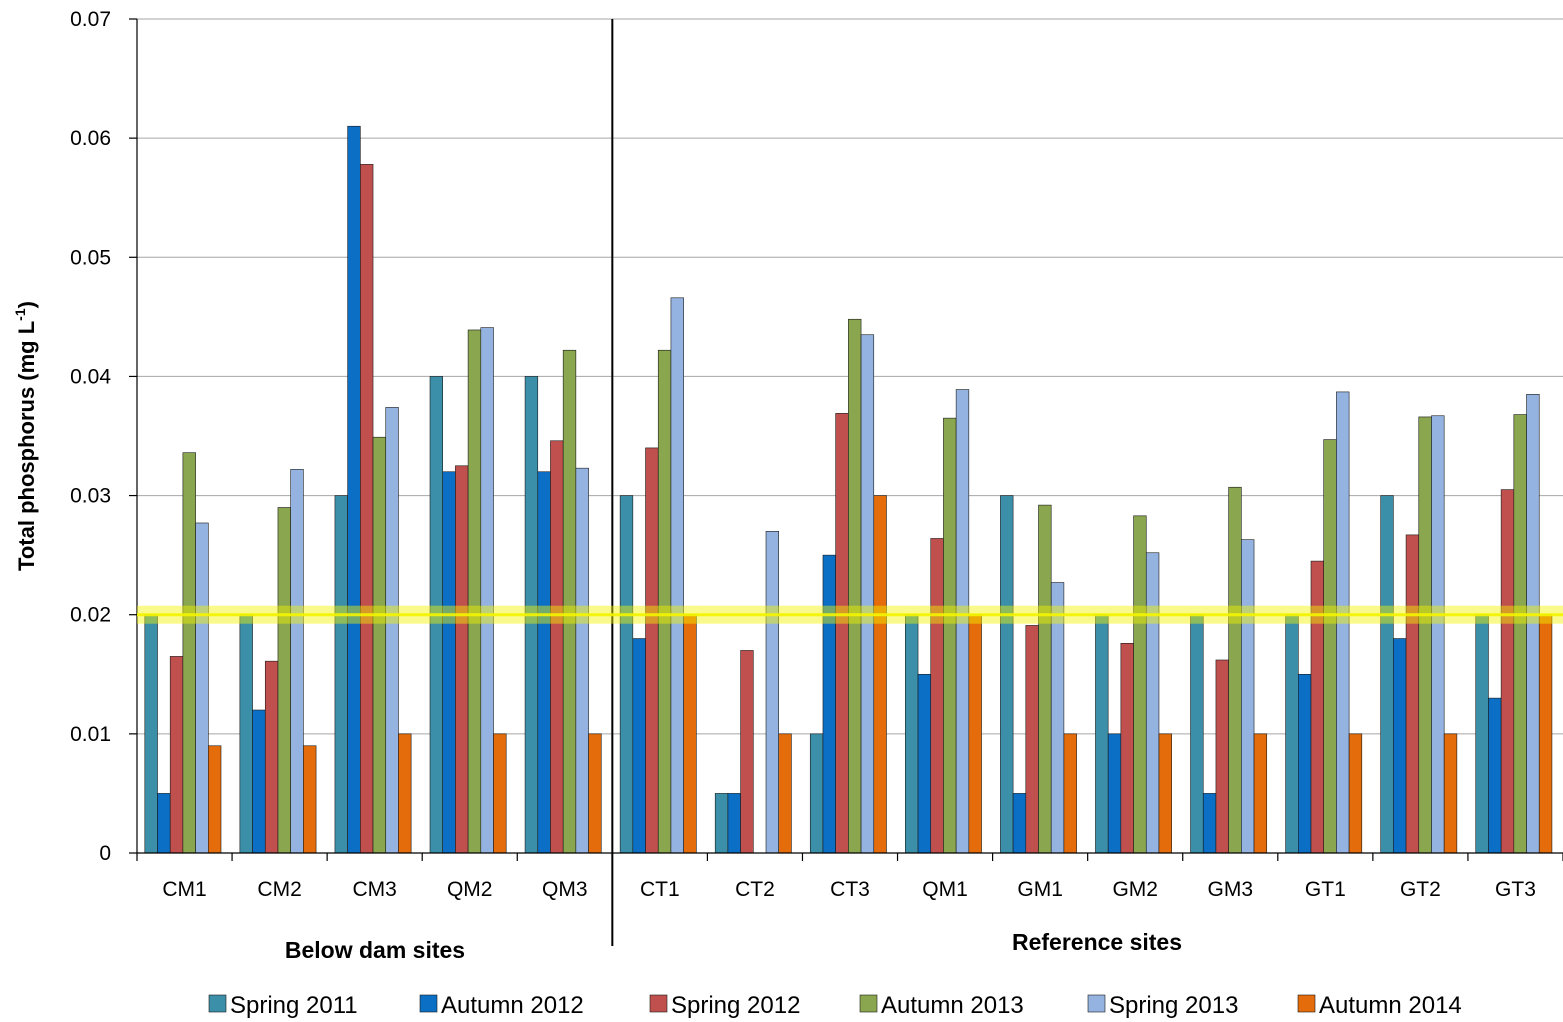 The height and width of the screenshot is (1022, 1563). I want to click on bar-gt2-autumn-2014, so click(1450, 793).